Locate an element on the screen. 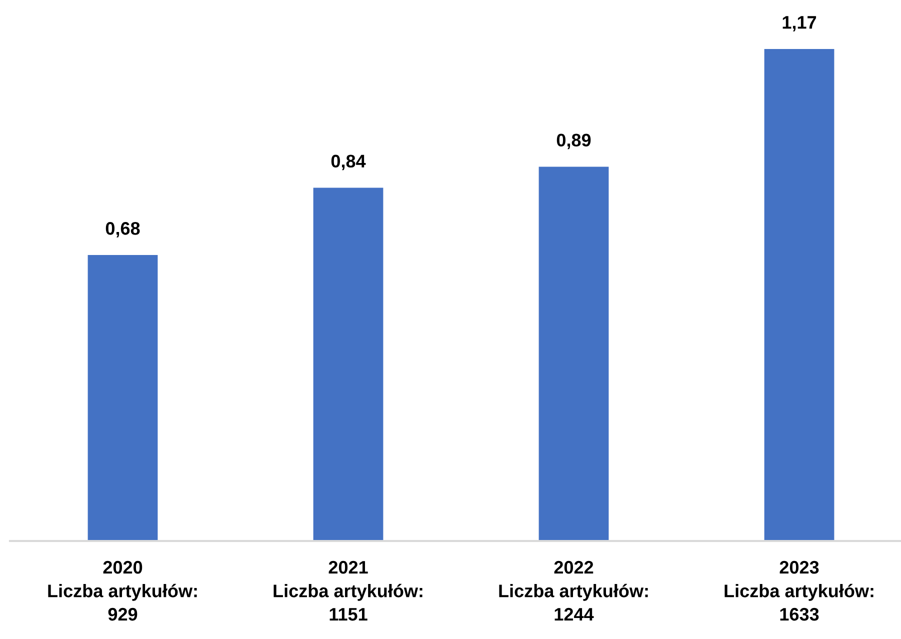 Image resolution: width=901 pixels, height=639 pixels. x-tick-label: 2021 Liczba artykułów: 1151 is located at coordinates (348, 590).